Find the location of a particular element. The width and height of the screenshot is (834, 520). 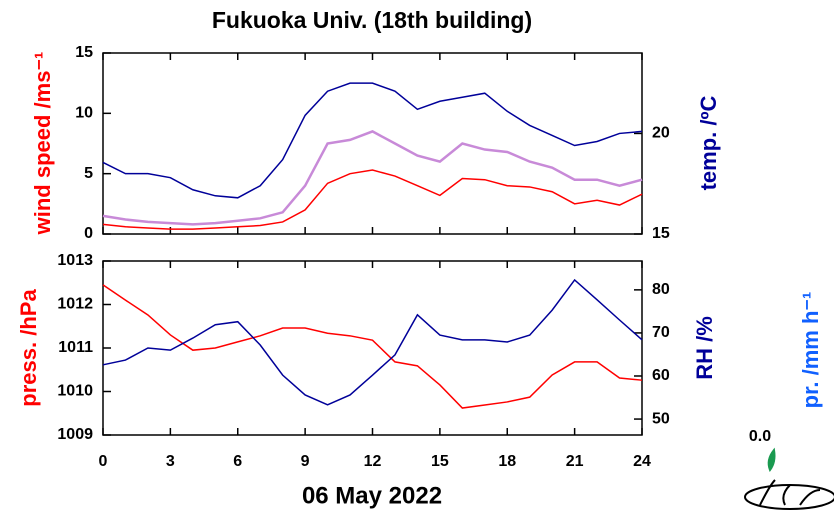

y2-tick-label: 60 is located at coordinates (661, 375).